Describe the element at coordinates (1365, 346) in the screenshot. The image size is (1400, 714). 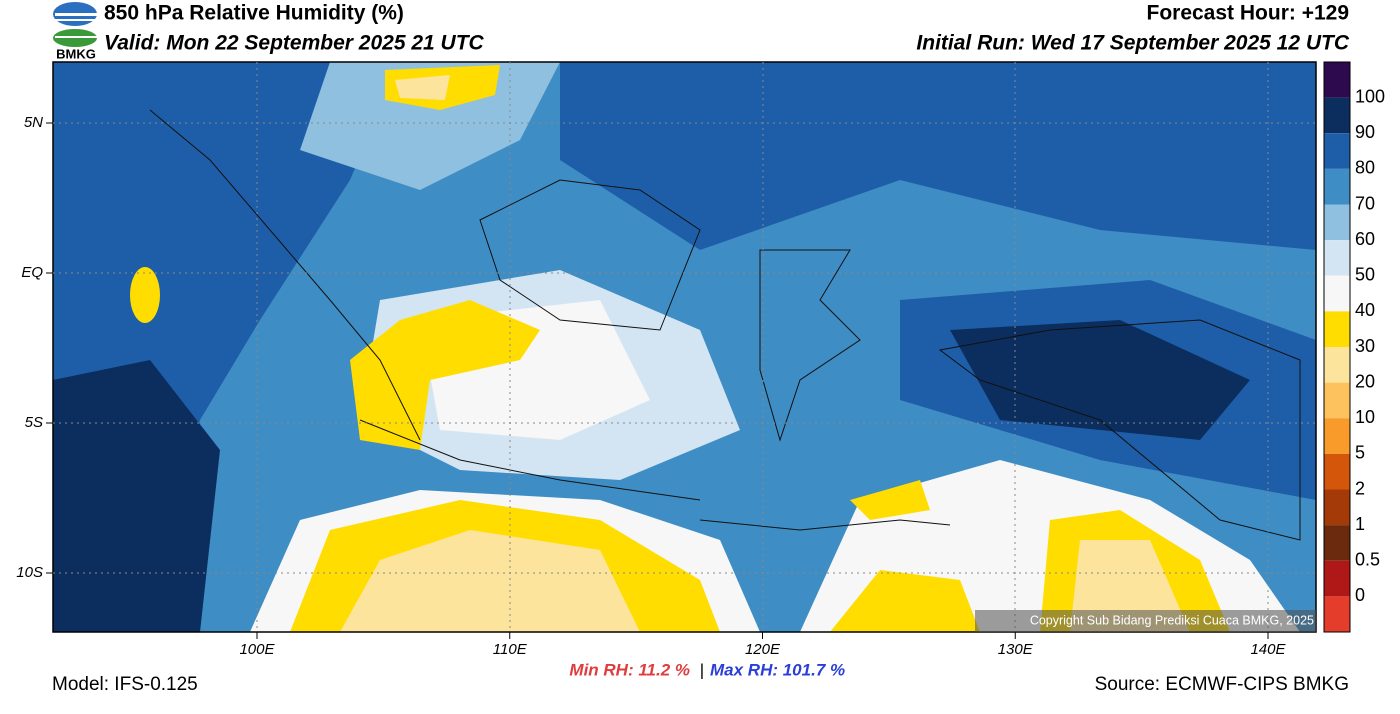
I see `colorbar-label: 30` at that location.